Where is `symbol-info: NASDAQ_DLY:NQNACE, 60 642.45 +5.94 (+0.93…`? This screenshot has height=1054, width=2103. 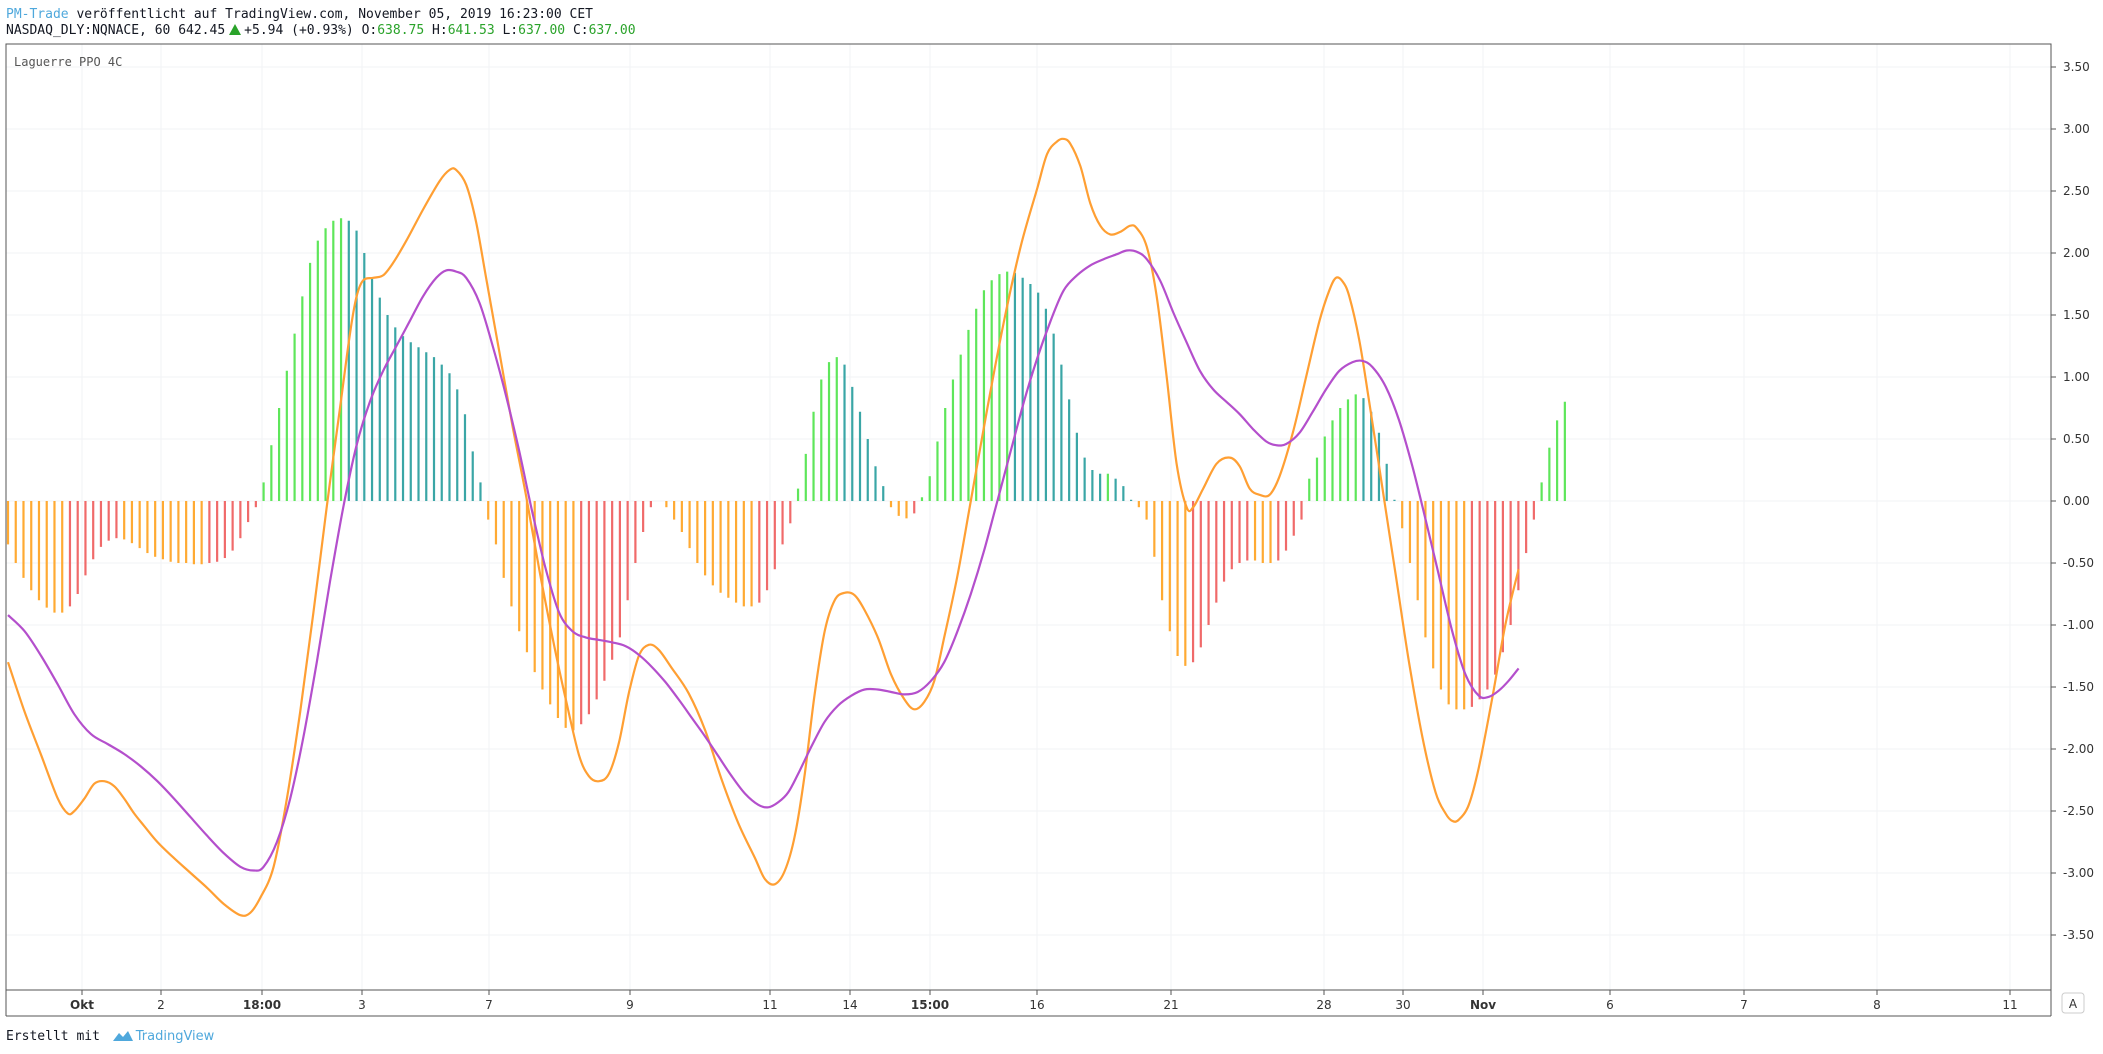
symbol-info: NASDAQ_DLY:NQNACE, 60 642.45 +5.94 (+0.93… is located at coordinates (321, 31).